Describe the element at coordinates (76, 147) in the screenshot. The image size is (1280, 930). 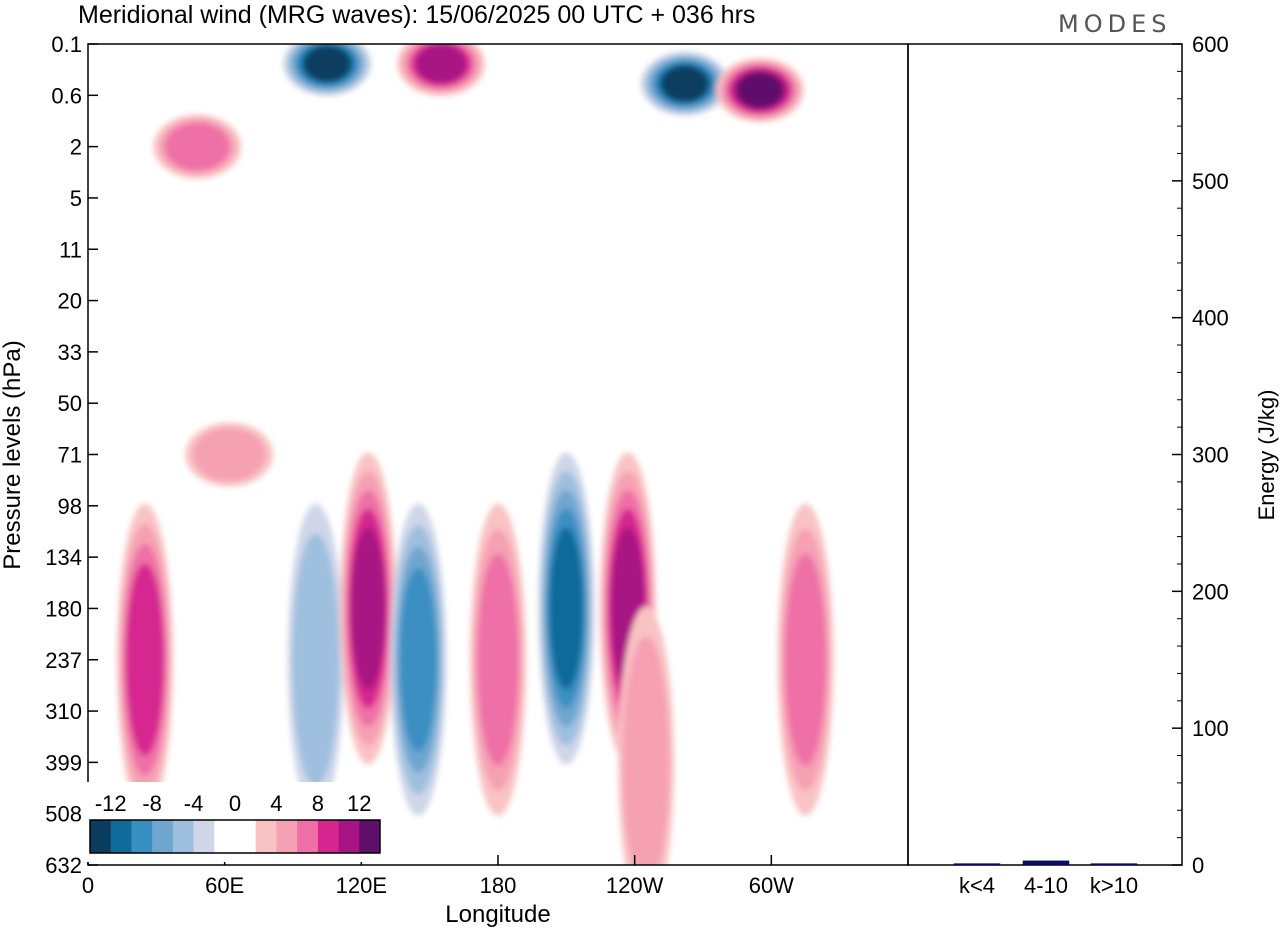
I see `pressure-tick-label: 2` at that location.